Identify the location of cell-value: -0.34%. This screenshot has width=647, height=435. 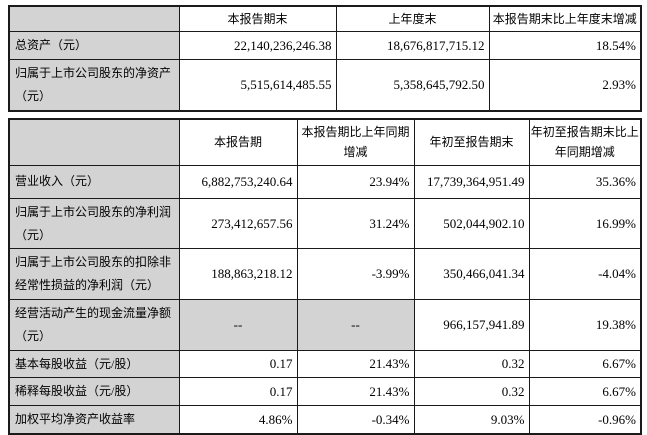
(355, 420).